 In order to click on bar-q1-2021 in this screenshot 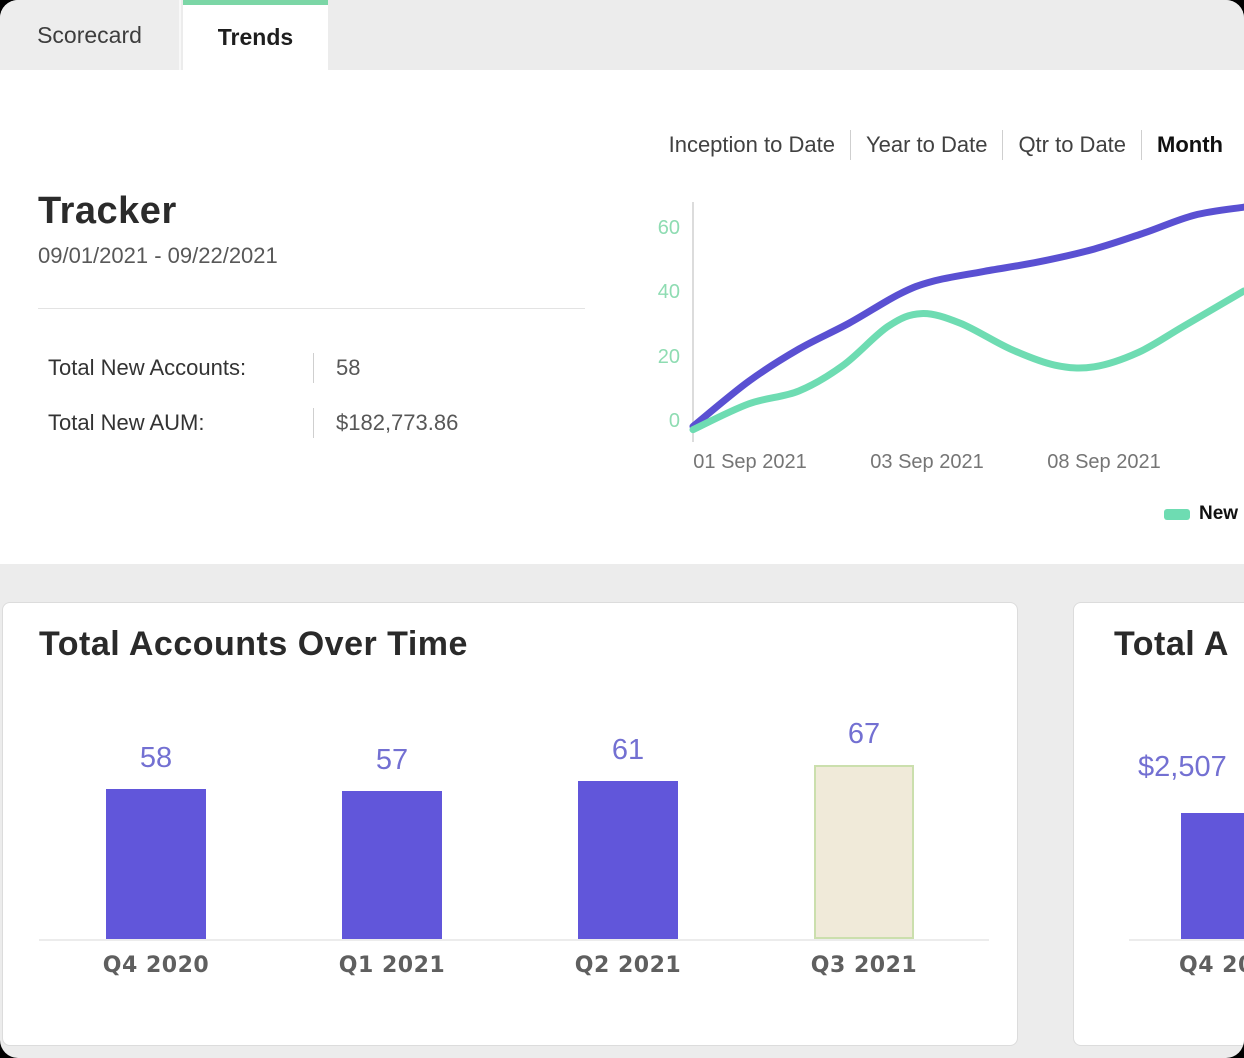, I will do `click(392, 865)`.